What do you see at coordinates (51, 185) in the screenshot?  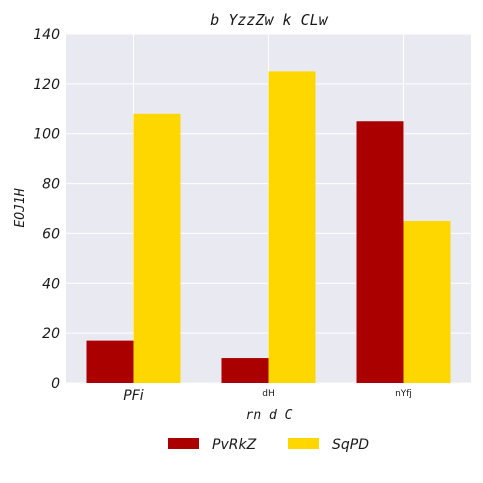 I see `y-tick-label: 80` at bounding box center [51, 185].